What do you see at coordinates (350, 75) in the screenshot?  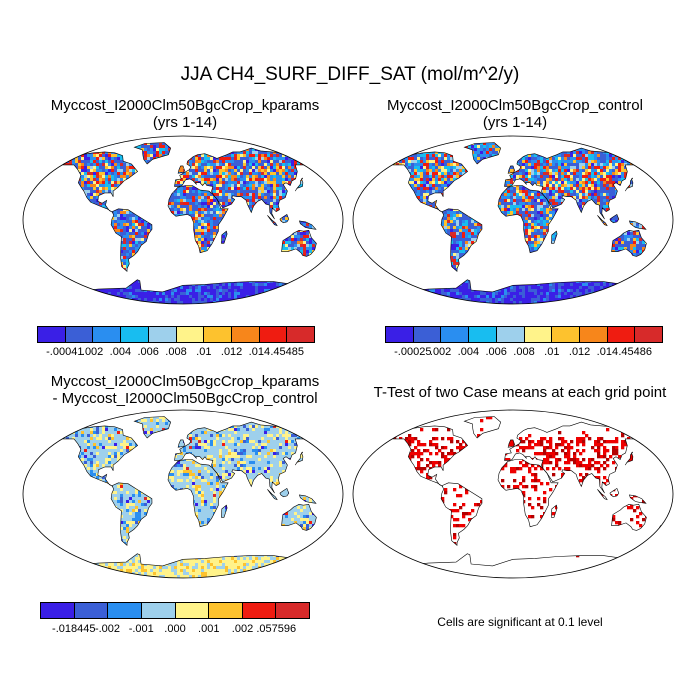 I see `figure-title: JJA CH4_SURF_DIFF_SAT (mol/m^2/y)` at bounding box center [350, 75].